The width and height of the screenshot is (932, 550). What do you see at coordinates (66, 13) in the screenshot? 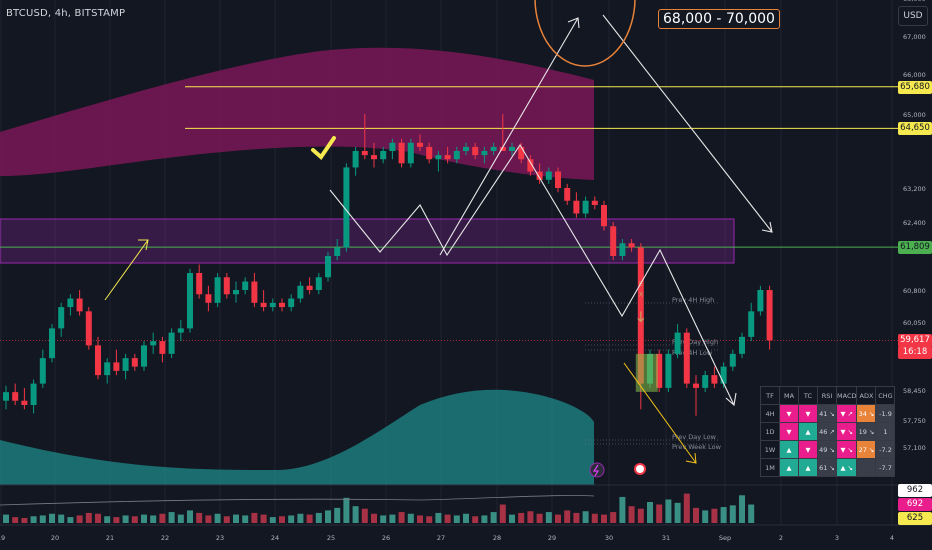
I see `symbol-title: BTCUSD, 4h, BITSTAMP` at bounding box center [66, 13].